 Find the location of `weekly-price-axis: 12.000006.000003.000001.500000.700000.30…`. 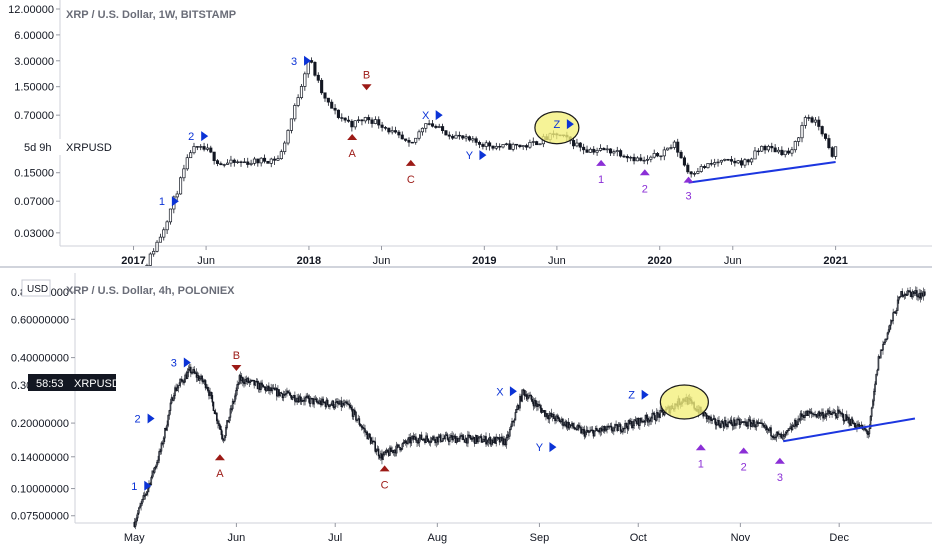

weekly-price-axis: 12.000006.000003.000001.500000.700000.30… is located at coordinates (34, 122).